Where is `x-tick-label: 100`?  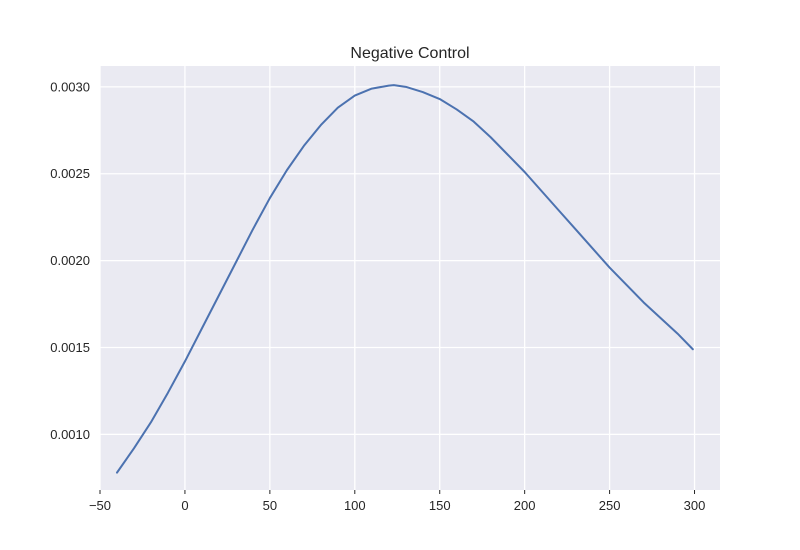 x-tick-label: 100 is located at coordinates (355, 505).